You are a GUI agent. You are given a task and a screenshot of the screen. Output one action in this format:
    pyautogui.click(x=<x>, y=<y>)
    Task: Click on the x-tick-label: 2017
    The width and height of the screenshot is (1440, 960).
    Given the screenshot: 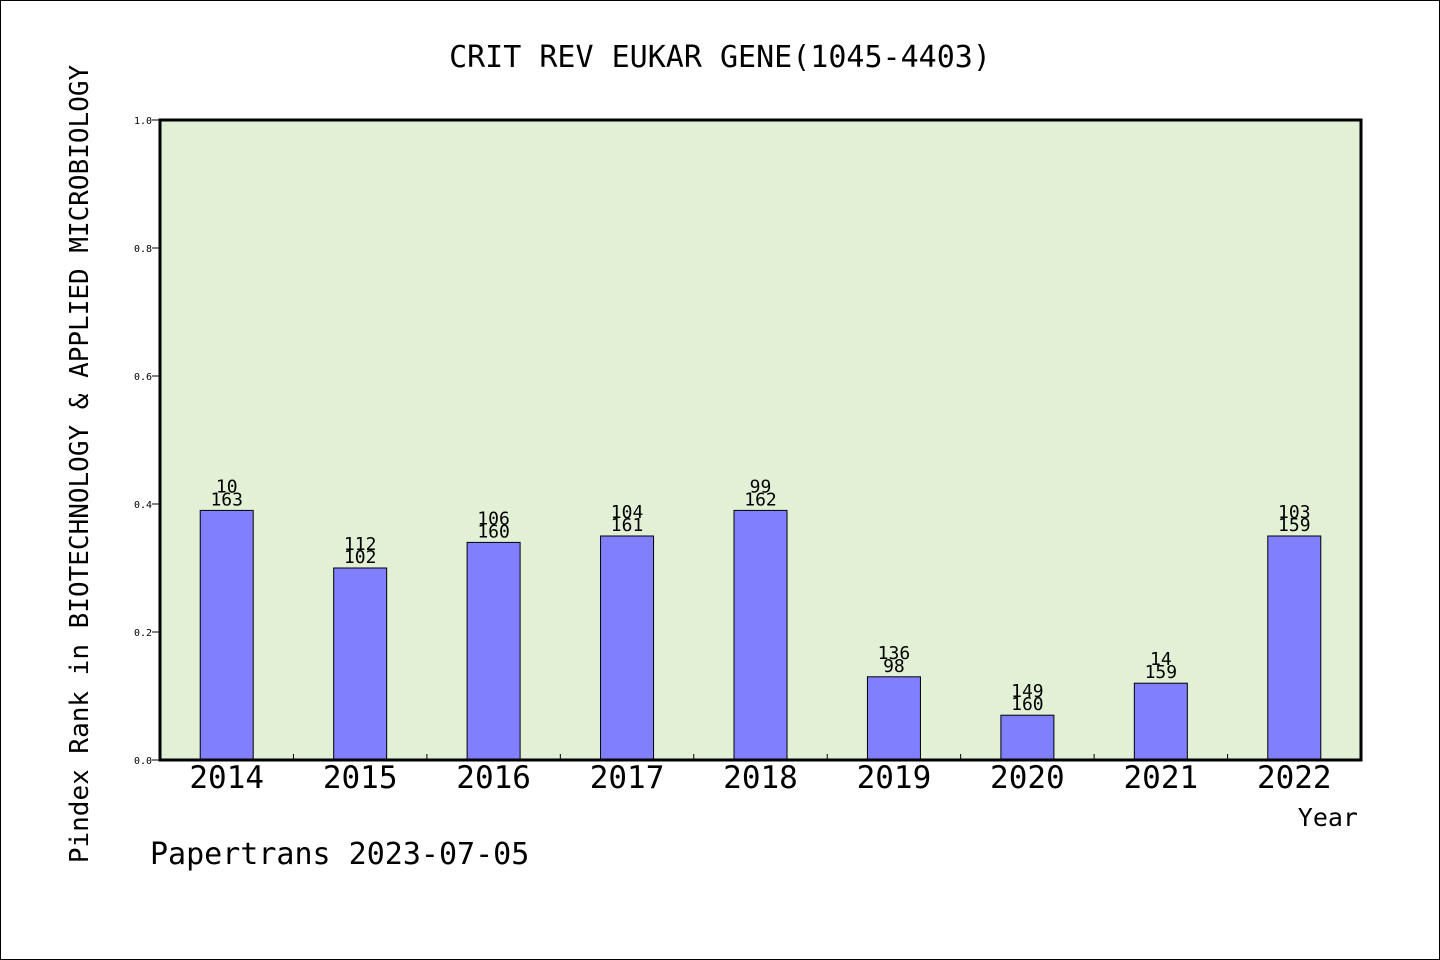 What is the action you would take?
    pyautogui.click(x=627, y=778)
    